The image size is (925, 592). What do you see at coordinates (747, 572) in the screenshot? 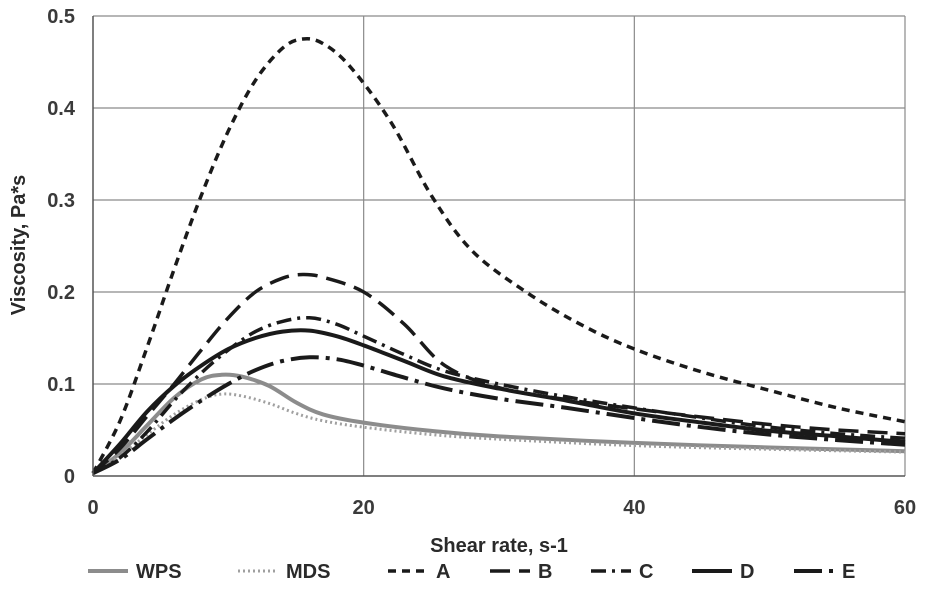
I see `legend-label: D` at bounding box center [747, 572].